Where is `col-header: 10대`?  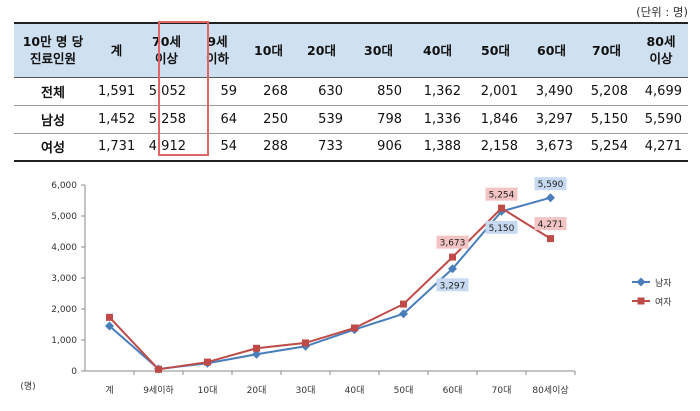
col-header: 10대 is located at coordinates (268, 50).